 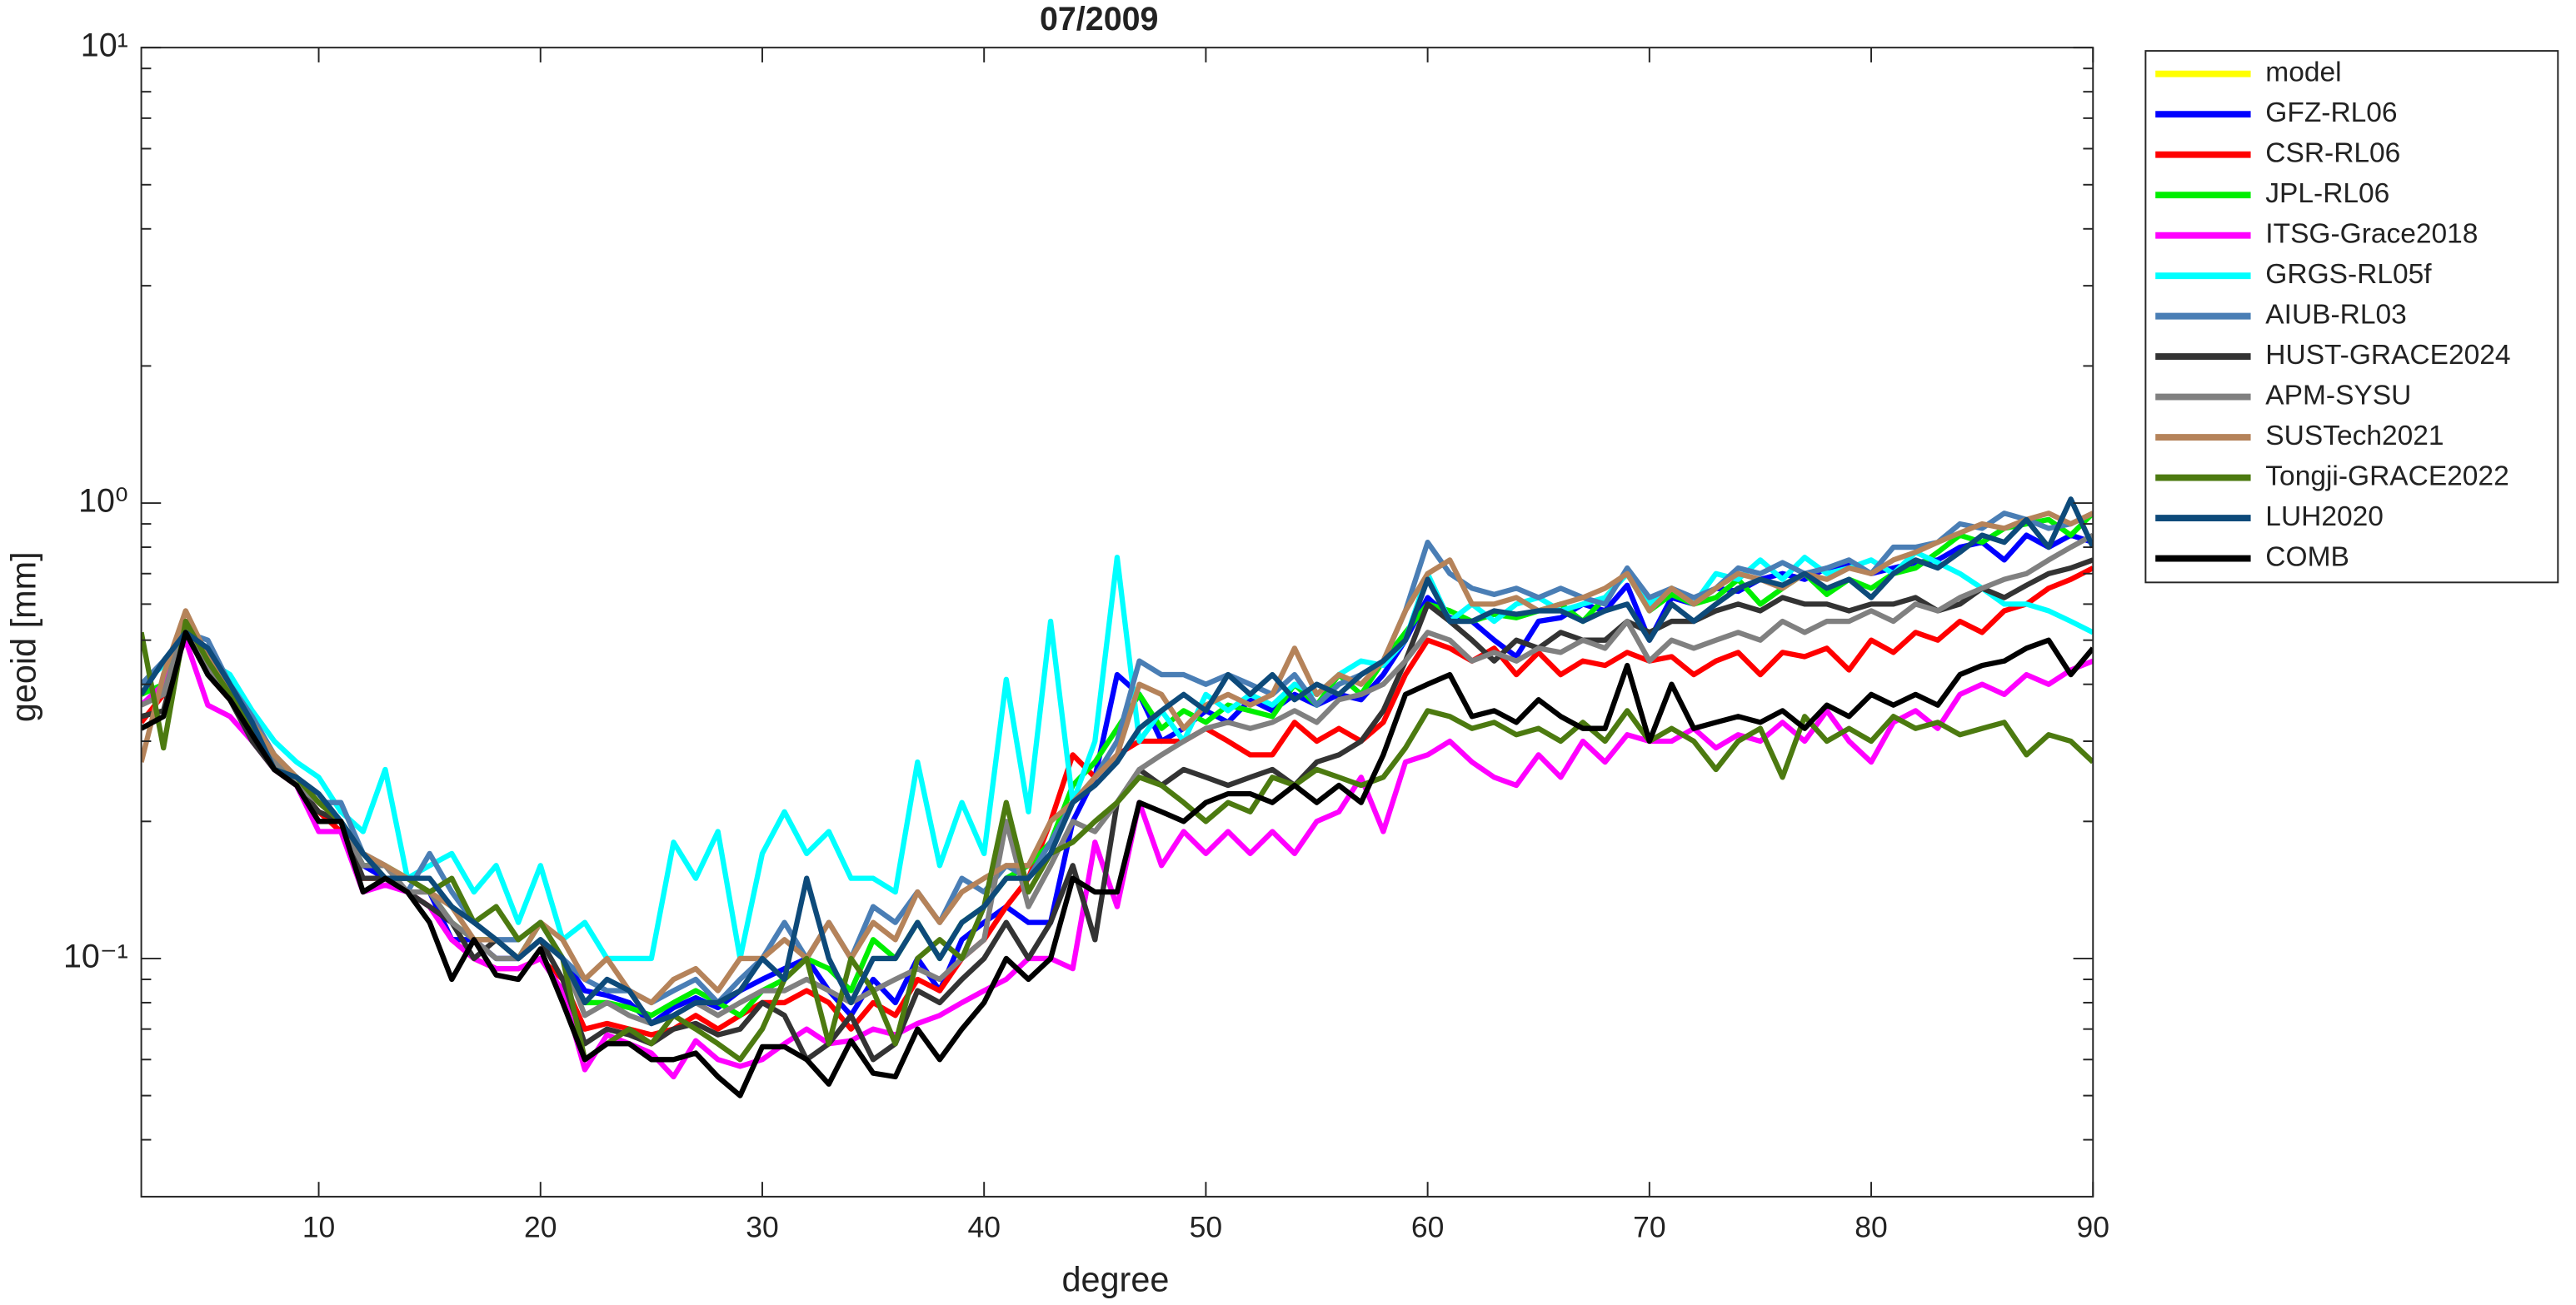 I want to click on legend-label: AIUB-RL03, so click(x=2335, y=314).